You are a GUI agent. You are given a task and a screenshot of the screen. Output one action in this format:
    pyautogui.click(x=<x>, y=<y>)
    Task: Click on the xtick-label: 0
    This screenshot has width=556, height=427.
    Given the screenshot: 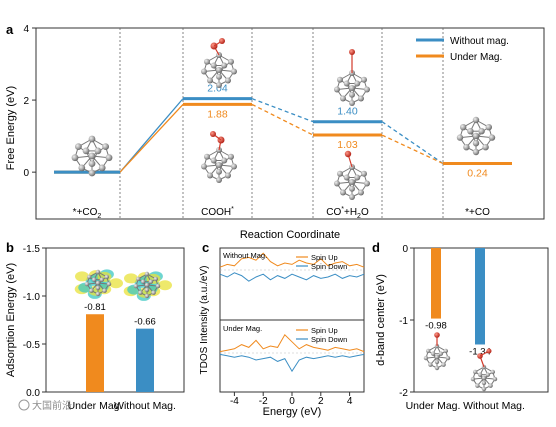 What is the action you would take?
    pyautogui.click(x=292, y=401)
    